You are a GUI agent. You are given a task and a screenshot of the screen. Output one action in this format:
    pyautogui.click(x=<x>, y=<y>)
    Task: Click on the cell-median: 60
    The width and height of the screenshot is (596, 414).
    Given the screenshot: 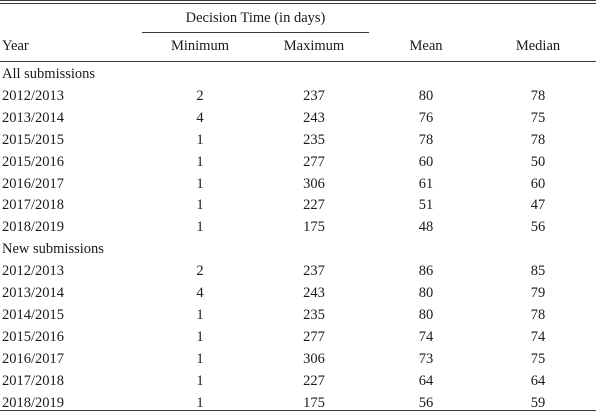 What is the action you would take?
    pyautogui.click(x=538, y=183)
    